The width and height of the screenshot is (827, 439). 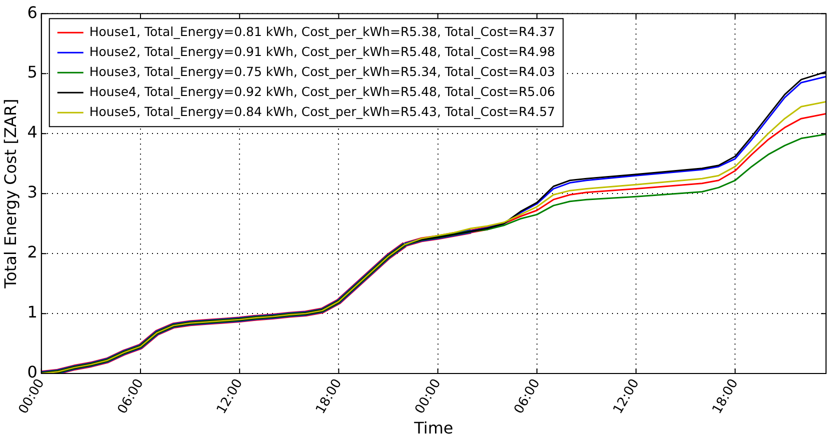 What do you see at coordinates (10, 194) in the screenshot?
I see `y-axis-title: Total Energy Cost [ZAR]` at bounding box center [10, 194].